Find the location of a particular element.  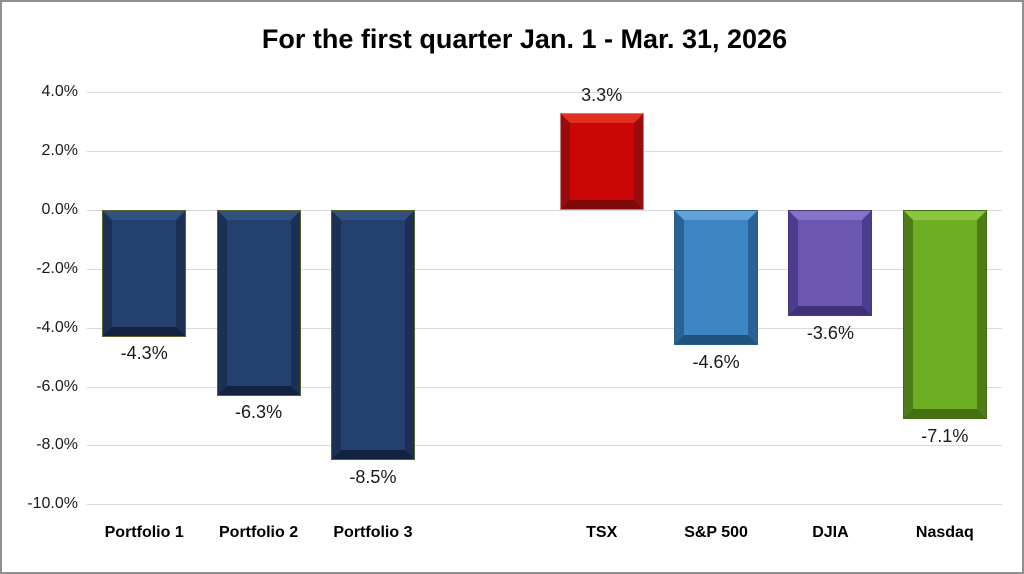

category-label: Portfolio 2 is located at coordinates (259, 532).